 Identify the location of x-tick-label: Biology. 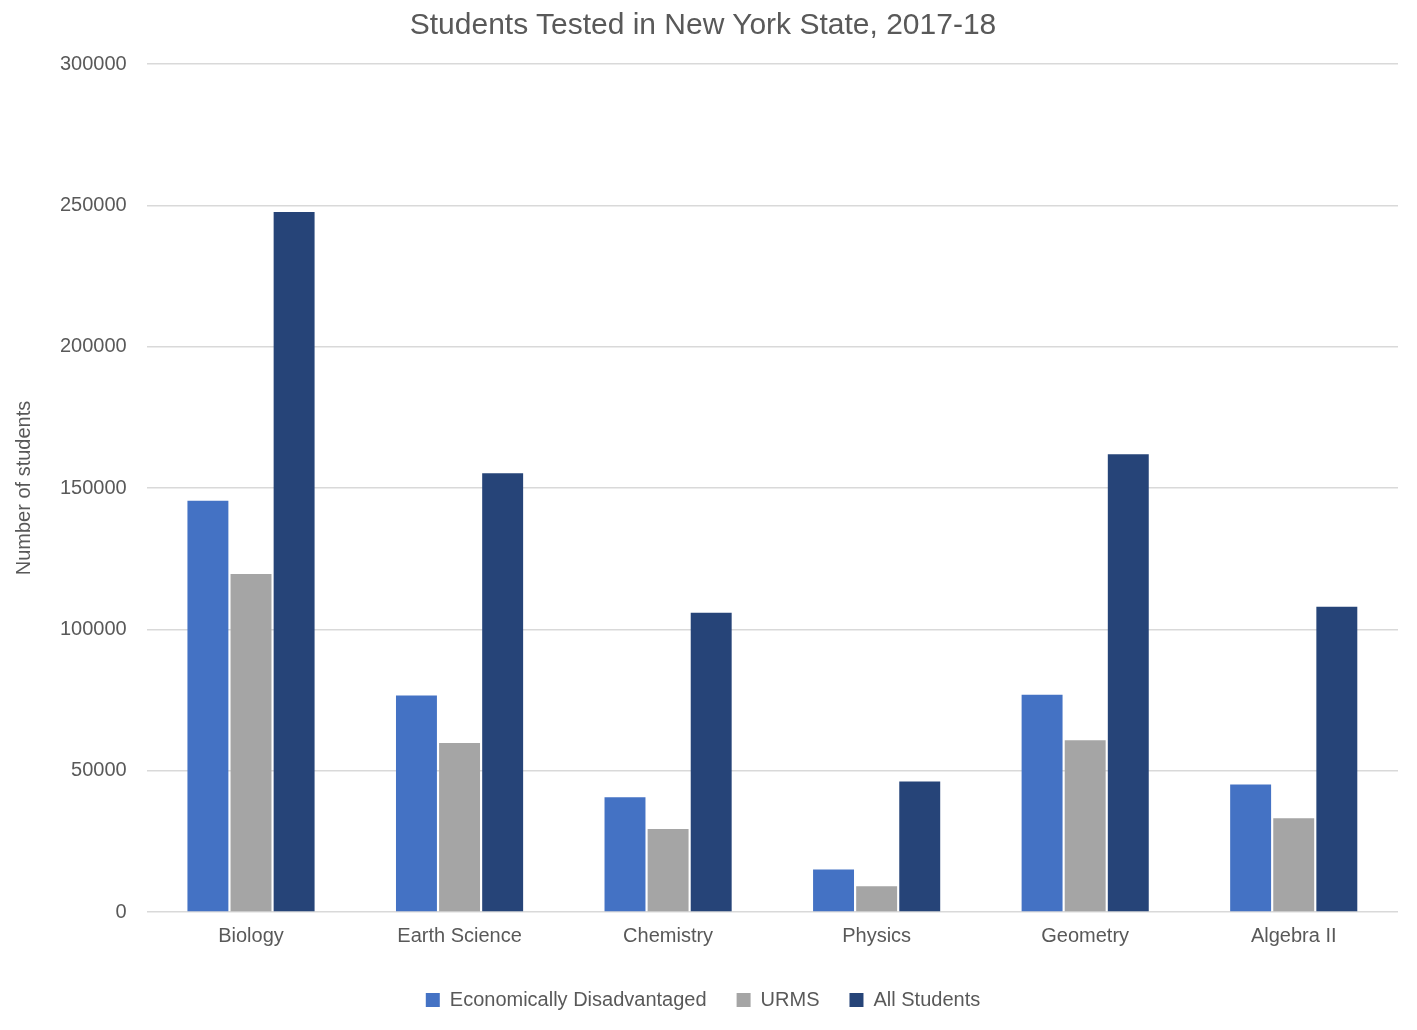
(251, 934).